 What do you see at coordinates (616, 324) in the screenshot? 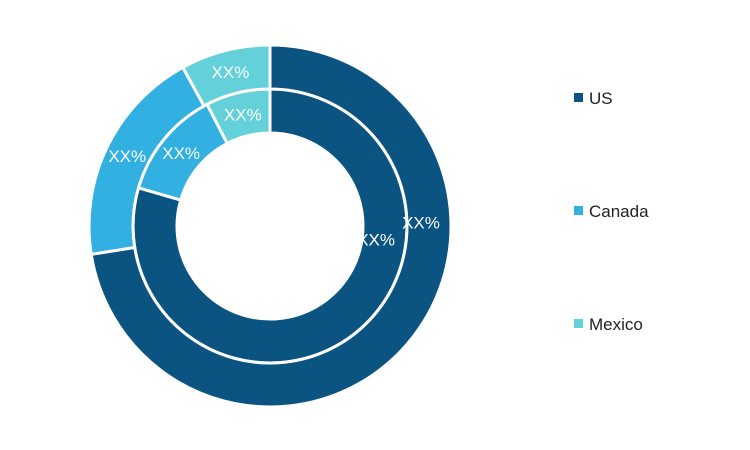
I see `legend-label-mexico: Mexico` at bounding box center [616, 324].